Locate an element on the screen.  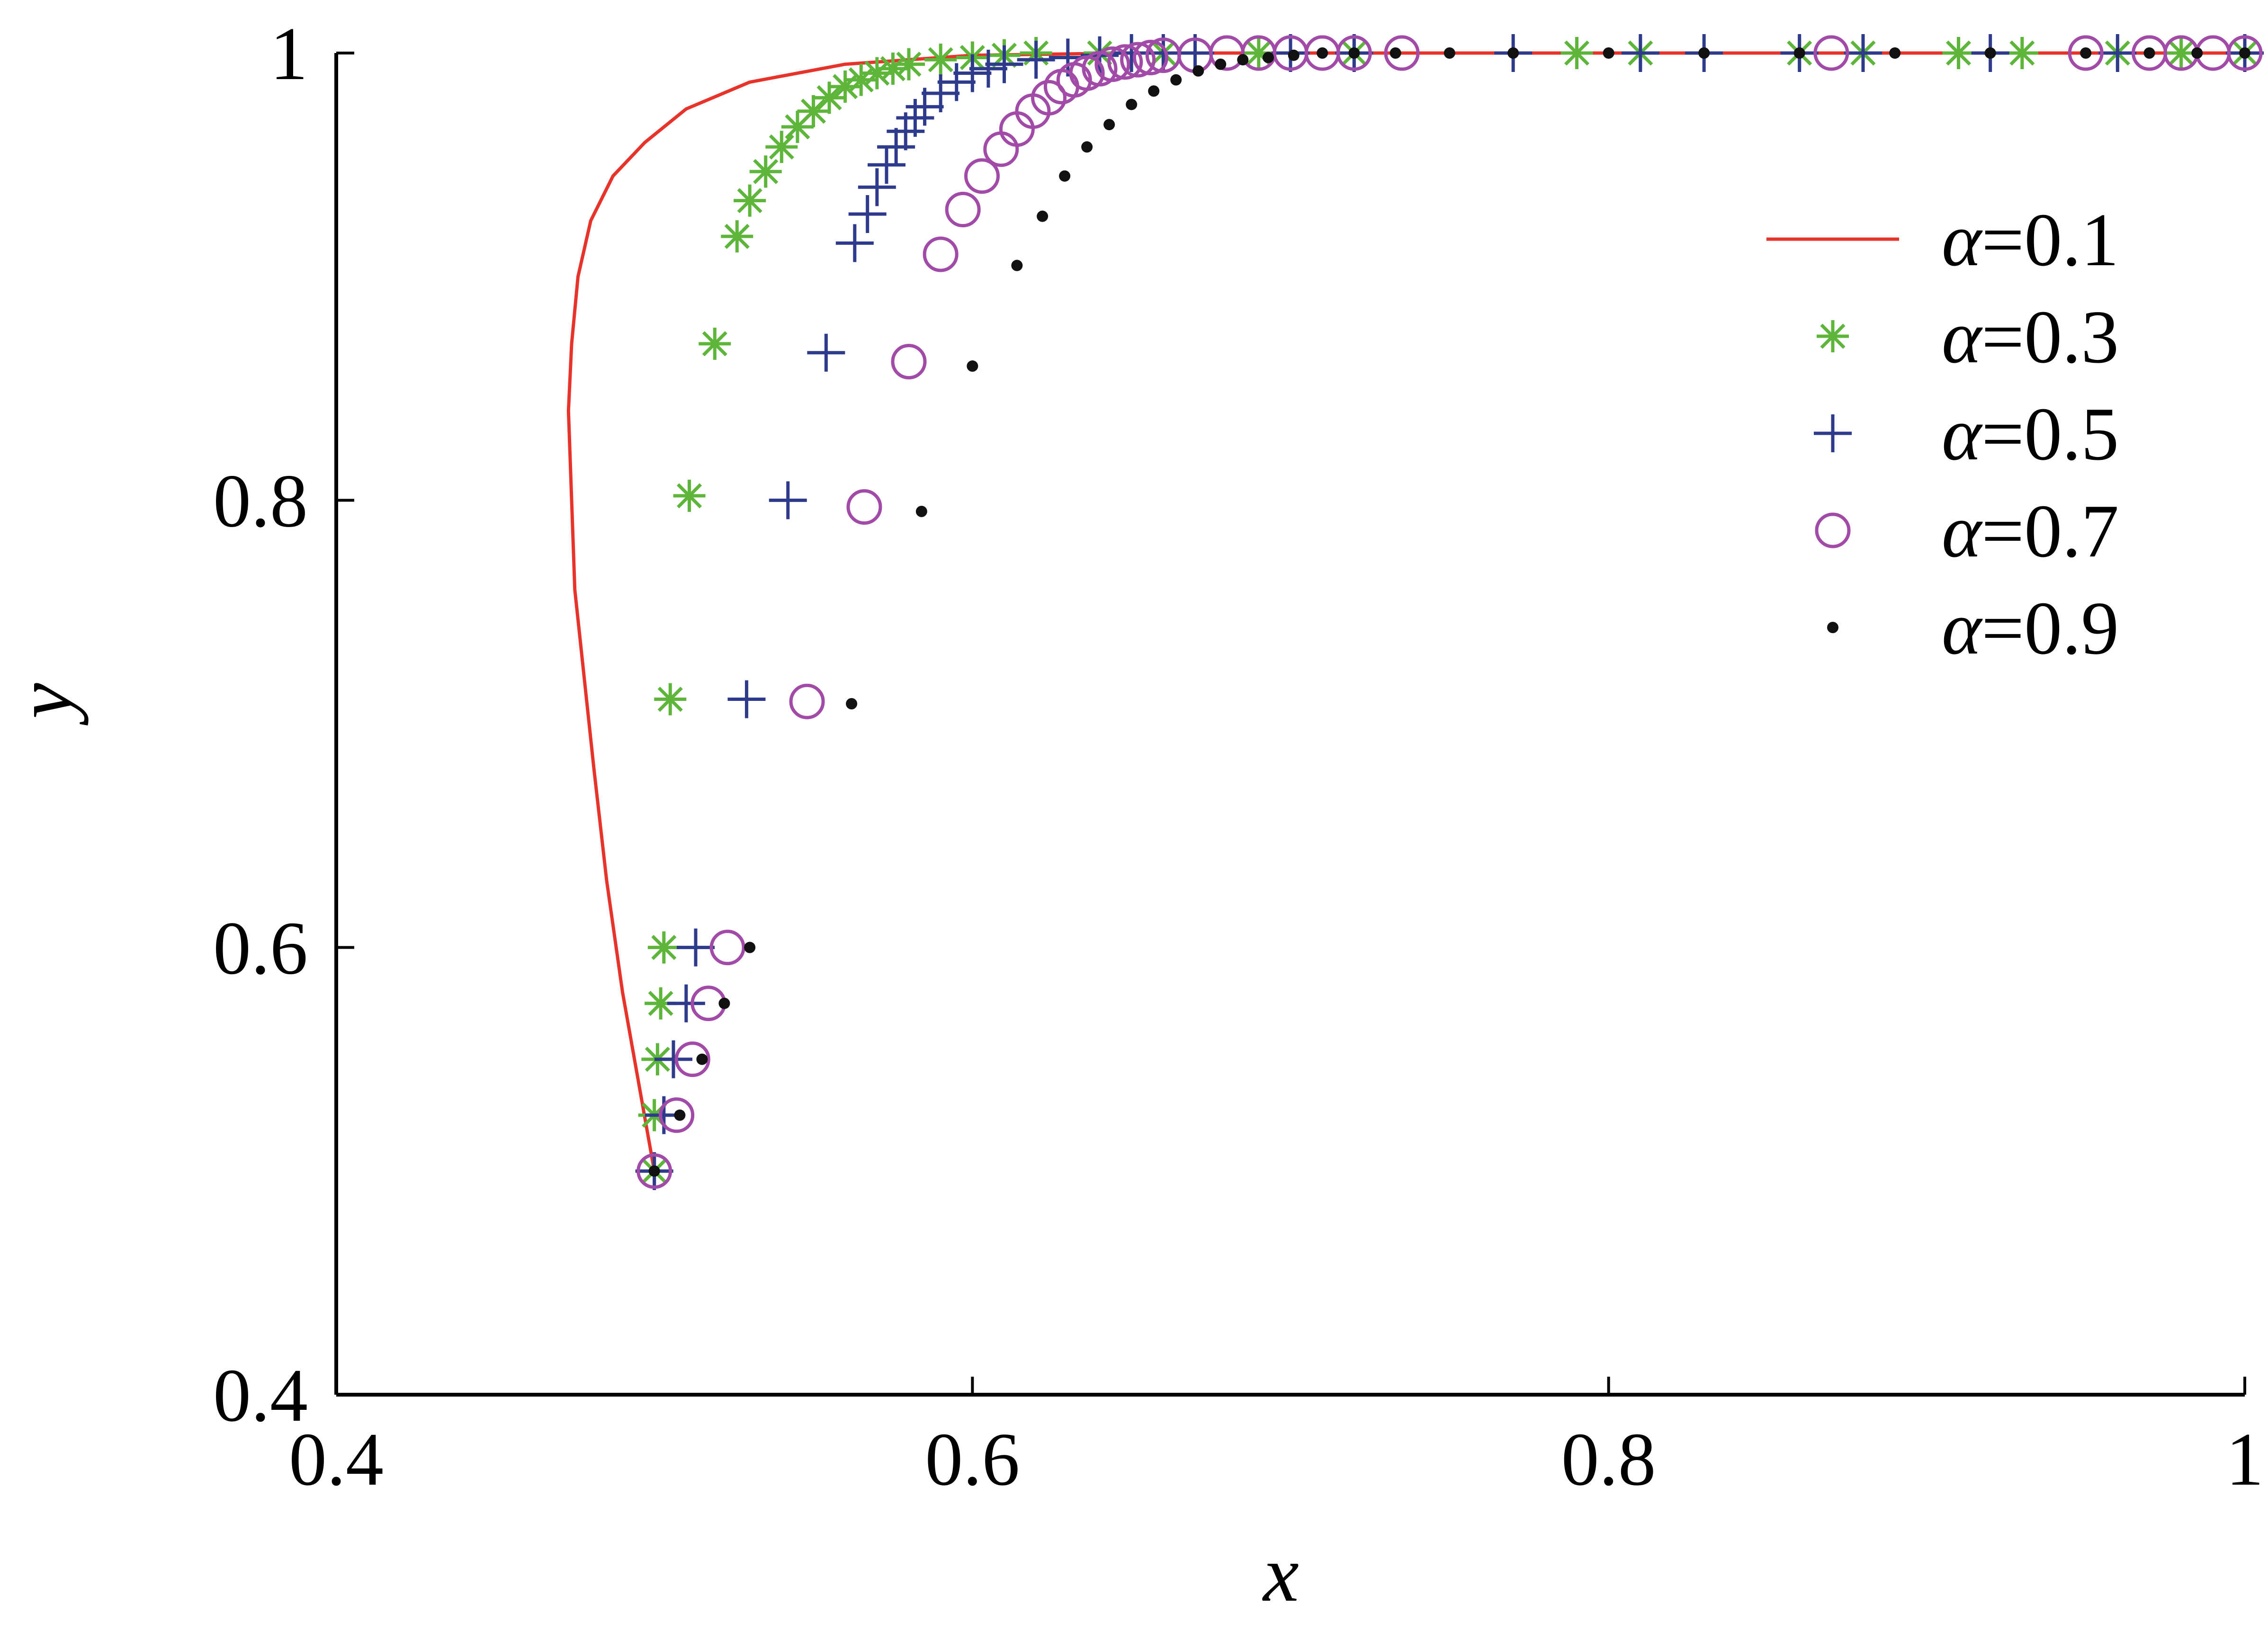
legend-label-value: =0.5 is located at coordinates (2050, 434).